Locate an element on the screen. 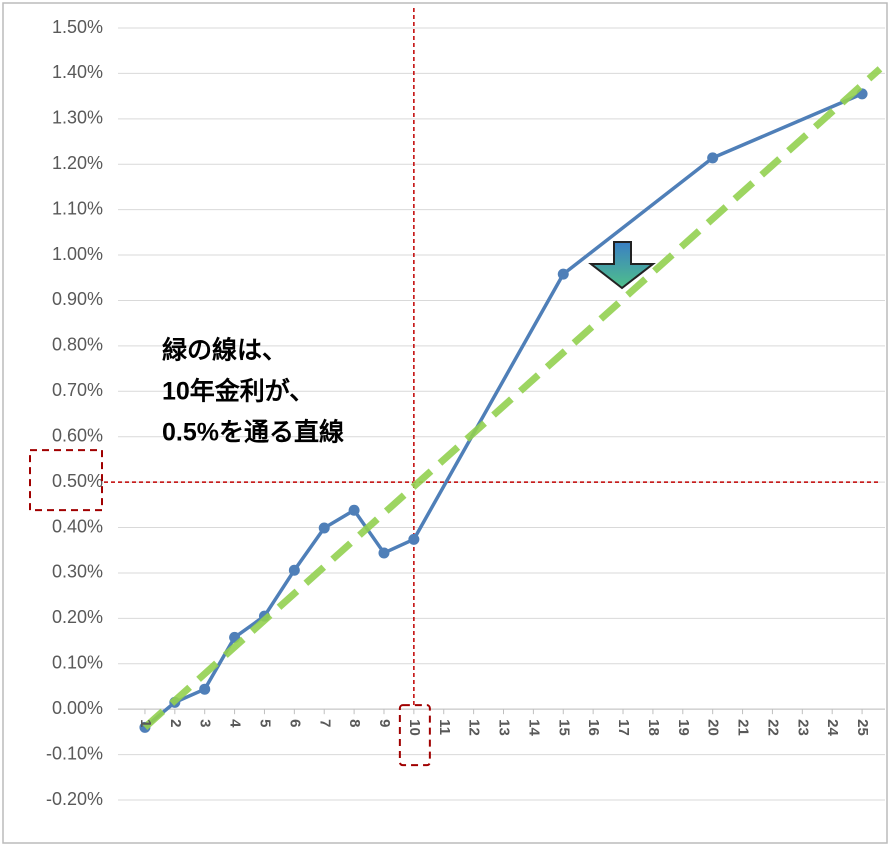 This screenshot has height=855, width=894. annotation-line: 10年金利が、 is located at coordinates (238, 391).